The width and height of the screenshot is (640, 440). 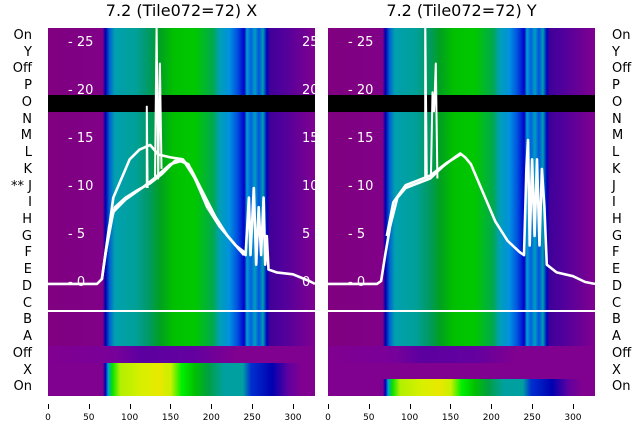 What do you see at coordinates (308, 43) in the screenshot?
I see `overlay-y-tick-label: 25` at bounding box center [308, 43].